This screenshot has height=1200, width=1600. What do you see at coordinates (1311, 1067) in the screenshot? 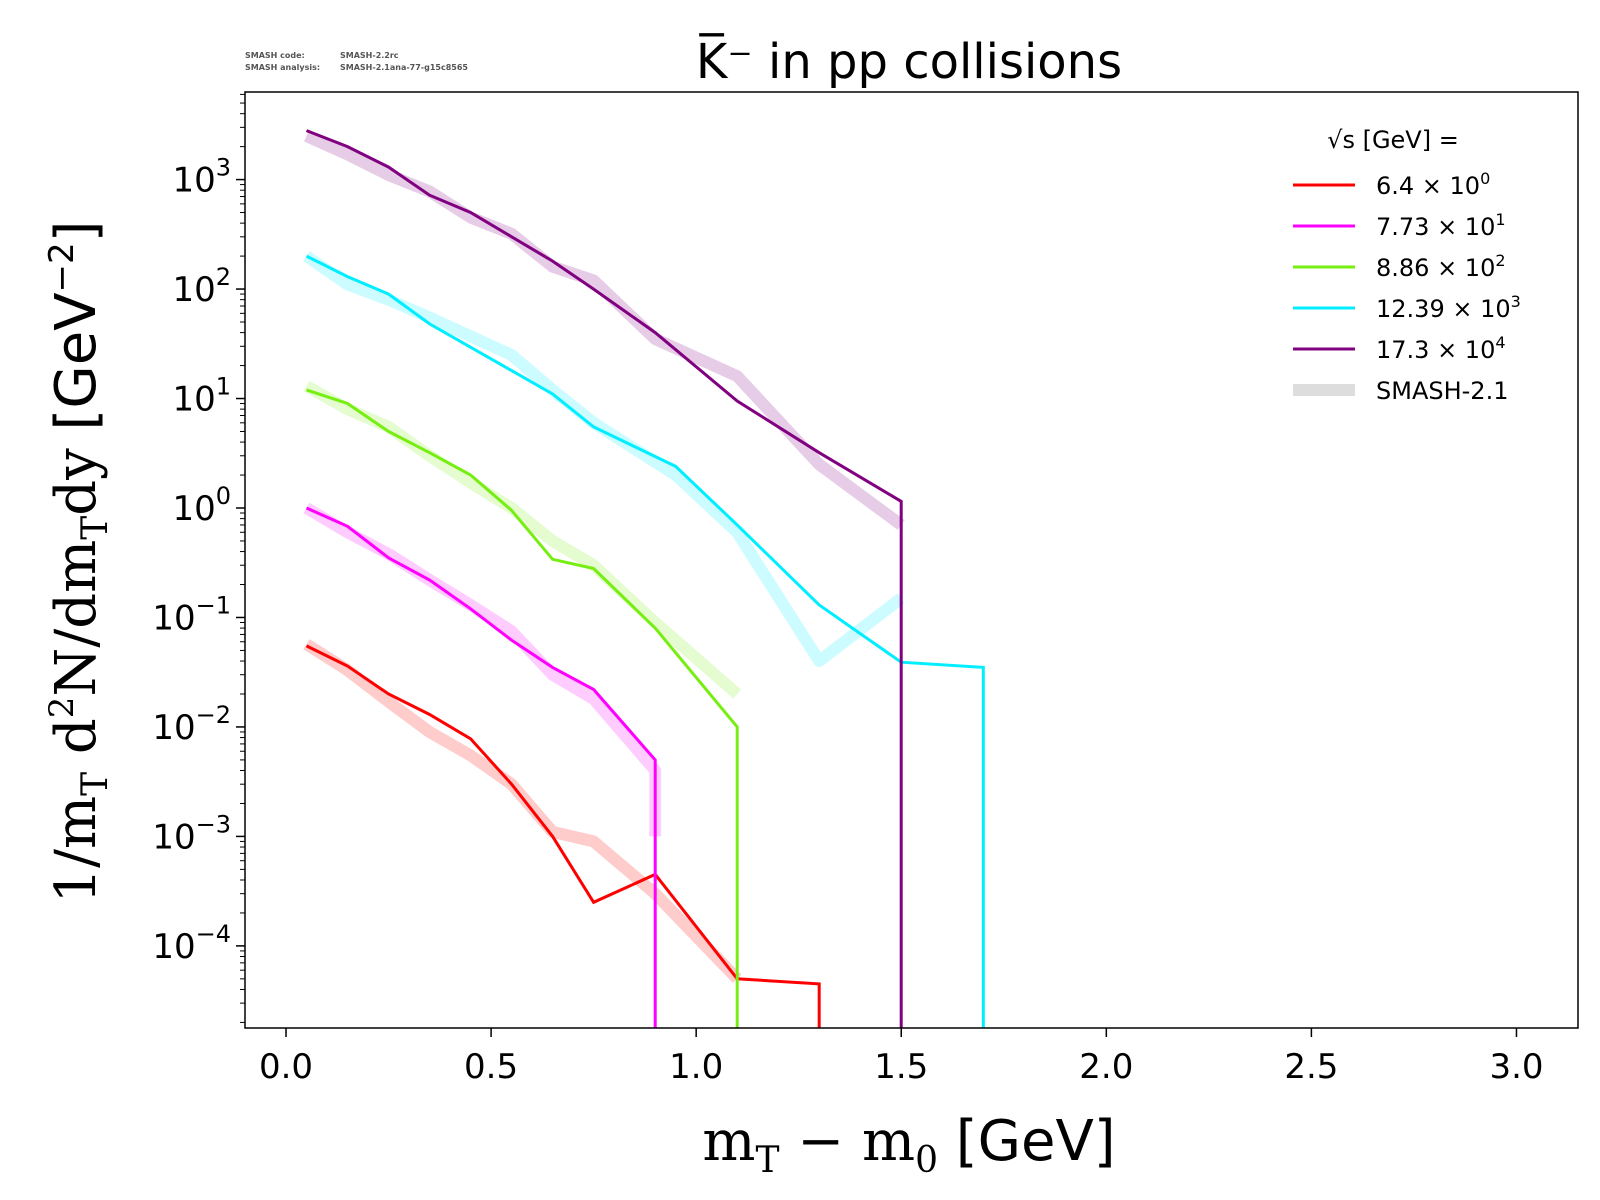
I see `x-tick-label: 2.5` at bounding box center [1311, 1067].